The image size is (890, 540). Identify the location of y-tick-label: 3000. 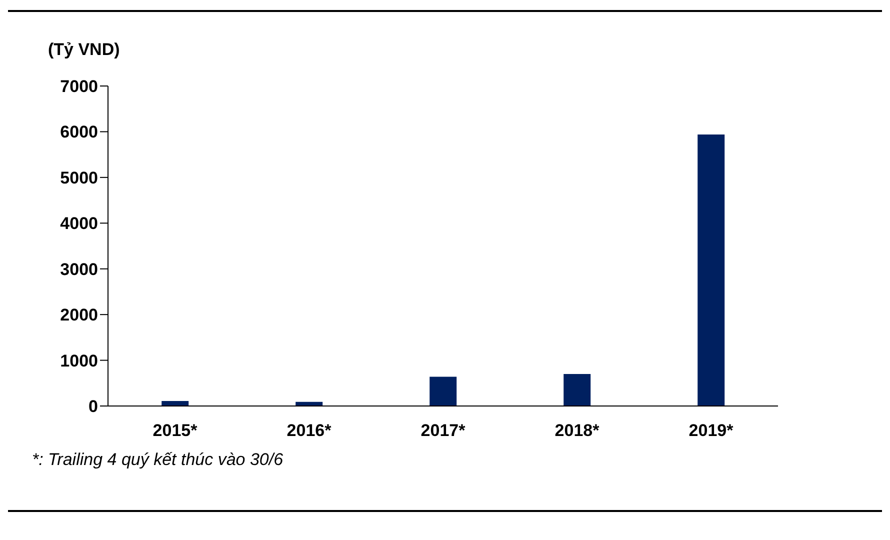
(79, 269).